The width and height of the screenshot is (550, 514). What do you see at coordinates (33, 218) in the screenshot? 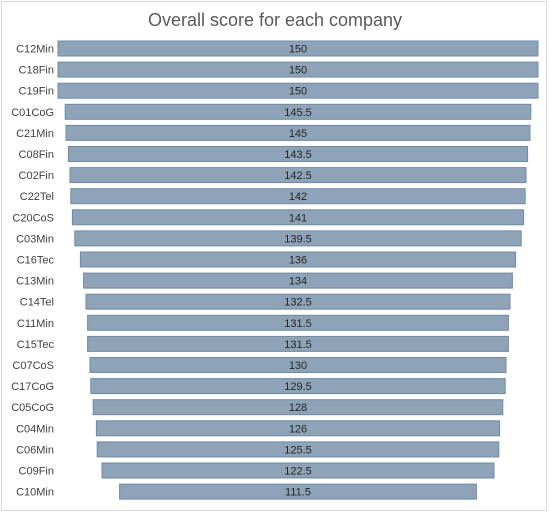
I see `category-label-C20CoS: C20CoS` at bounding box center [33, 218].